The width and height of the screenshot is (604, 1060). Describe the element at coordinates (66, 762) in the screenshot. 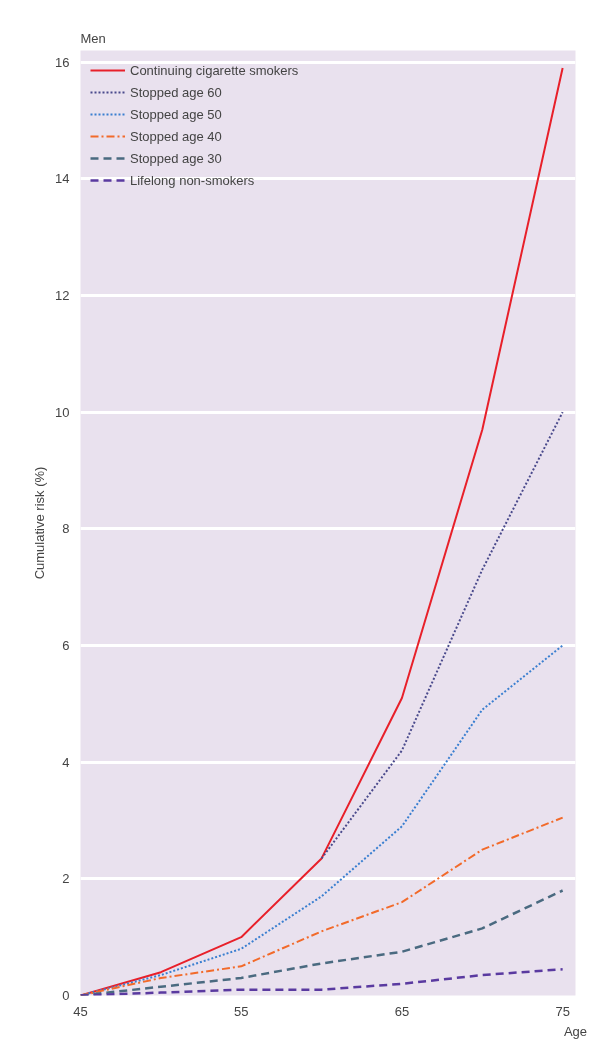

I see `y-tick-label: 4` at that location.